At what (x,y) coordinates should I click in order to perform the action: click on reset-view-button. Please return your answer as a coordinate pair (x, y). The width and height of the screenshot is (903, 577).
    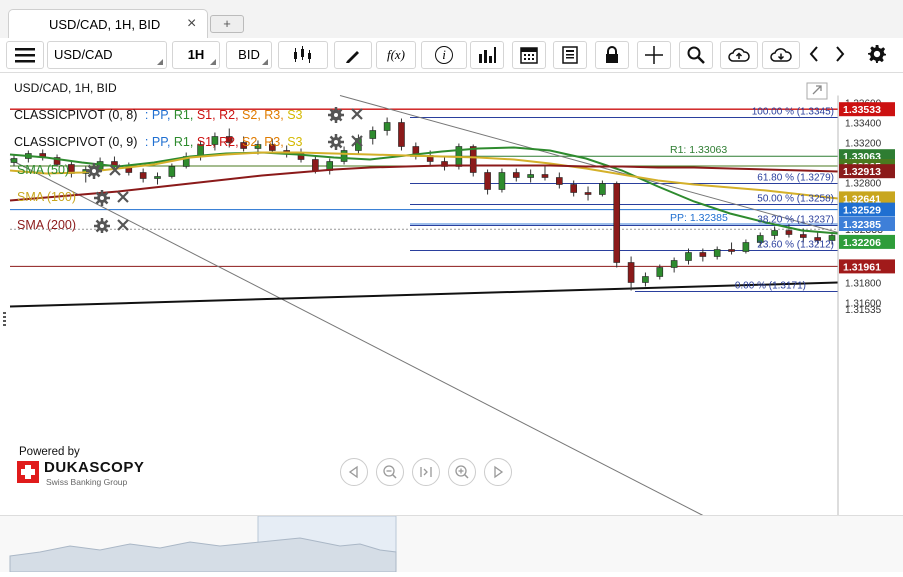
    Looking at the image, I should click on (426, 472).